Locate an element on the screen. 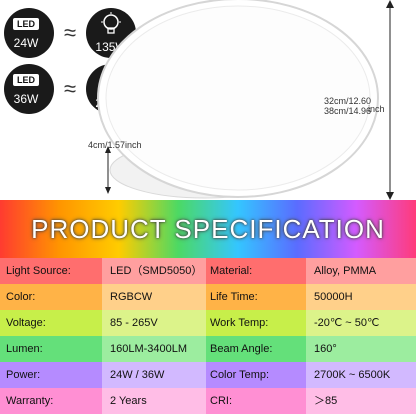  spec-value: LED（SMD5050） is located at coordinates (156, 271).